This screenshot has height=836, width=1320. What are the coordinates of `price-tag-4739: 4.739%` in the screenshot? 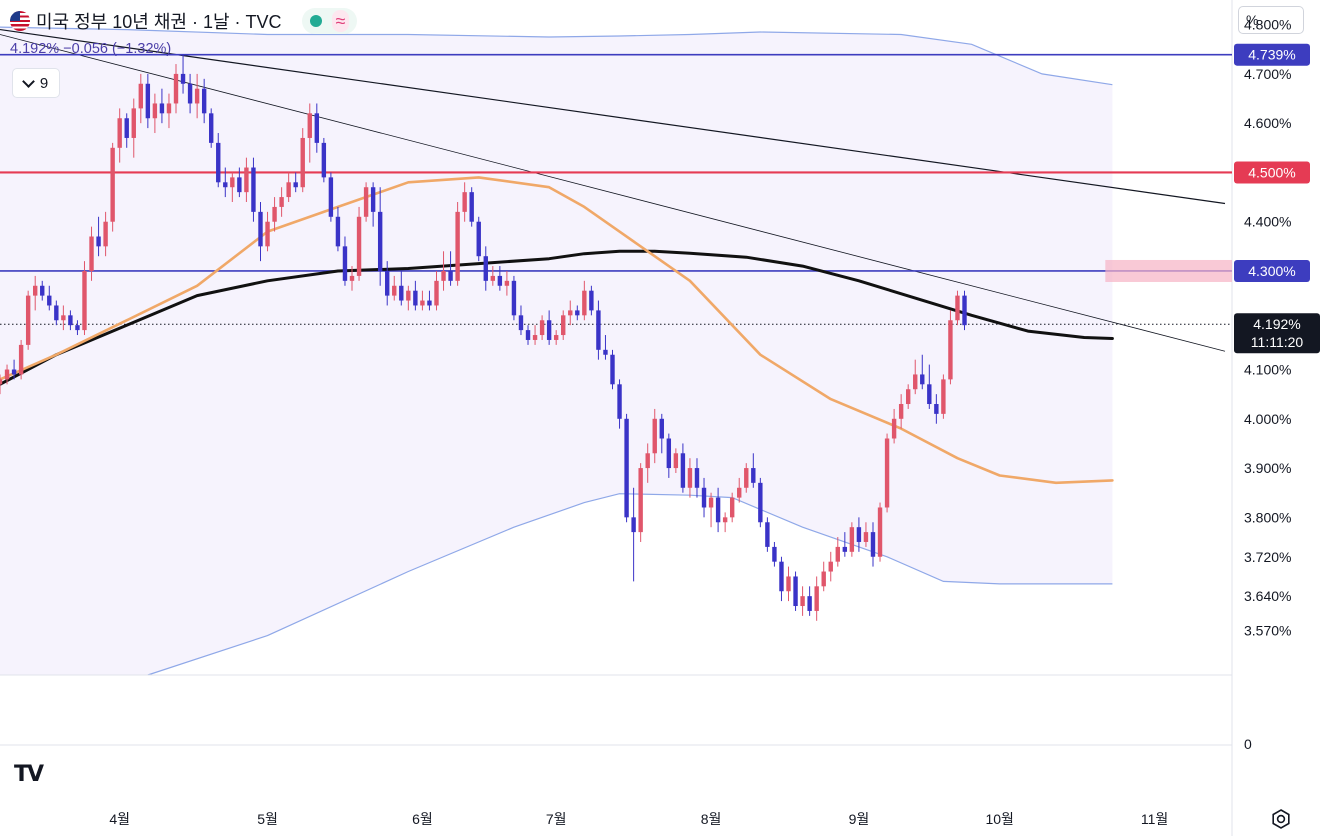 It's located at (1271, 55).